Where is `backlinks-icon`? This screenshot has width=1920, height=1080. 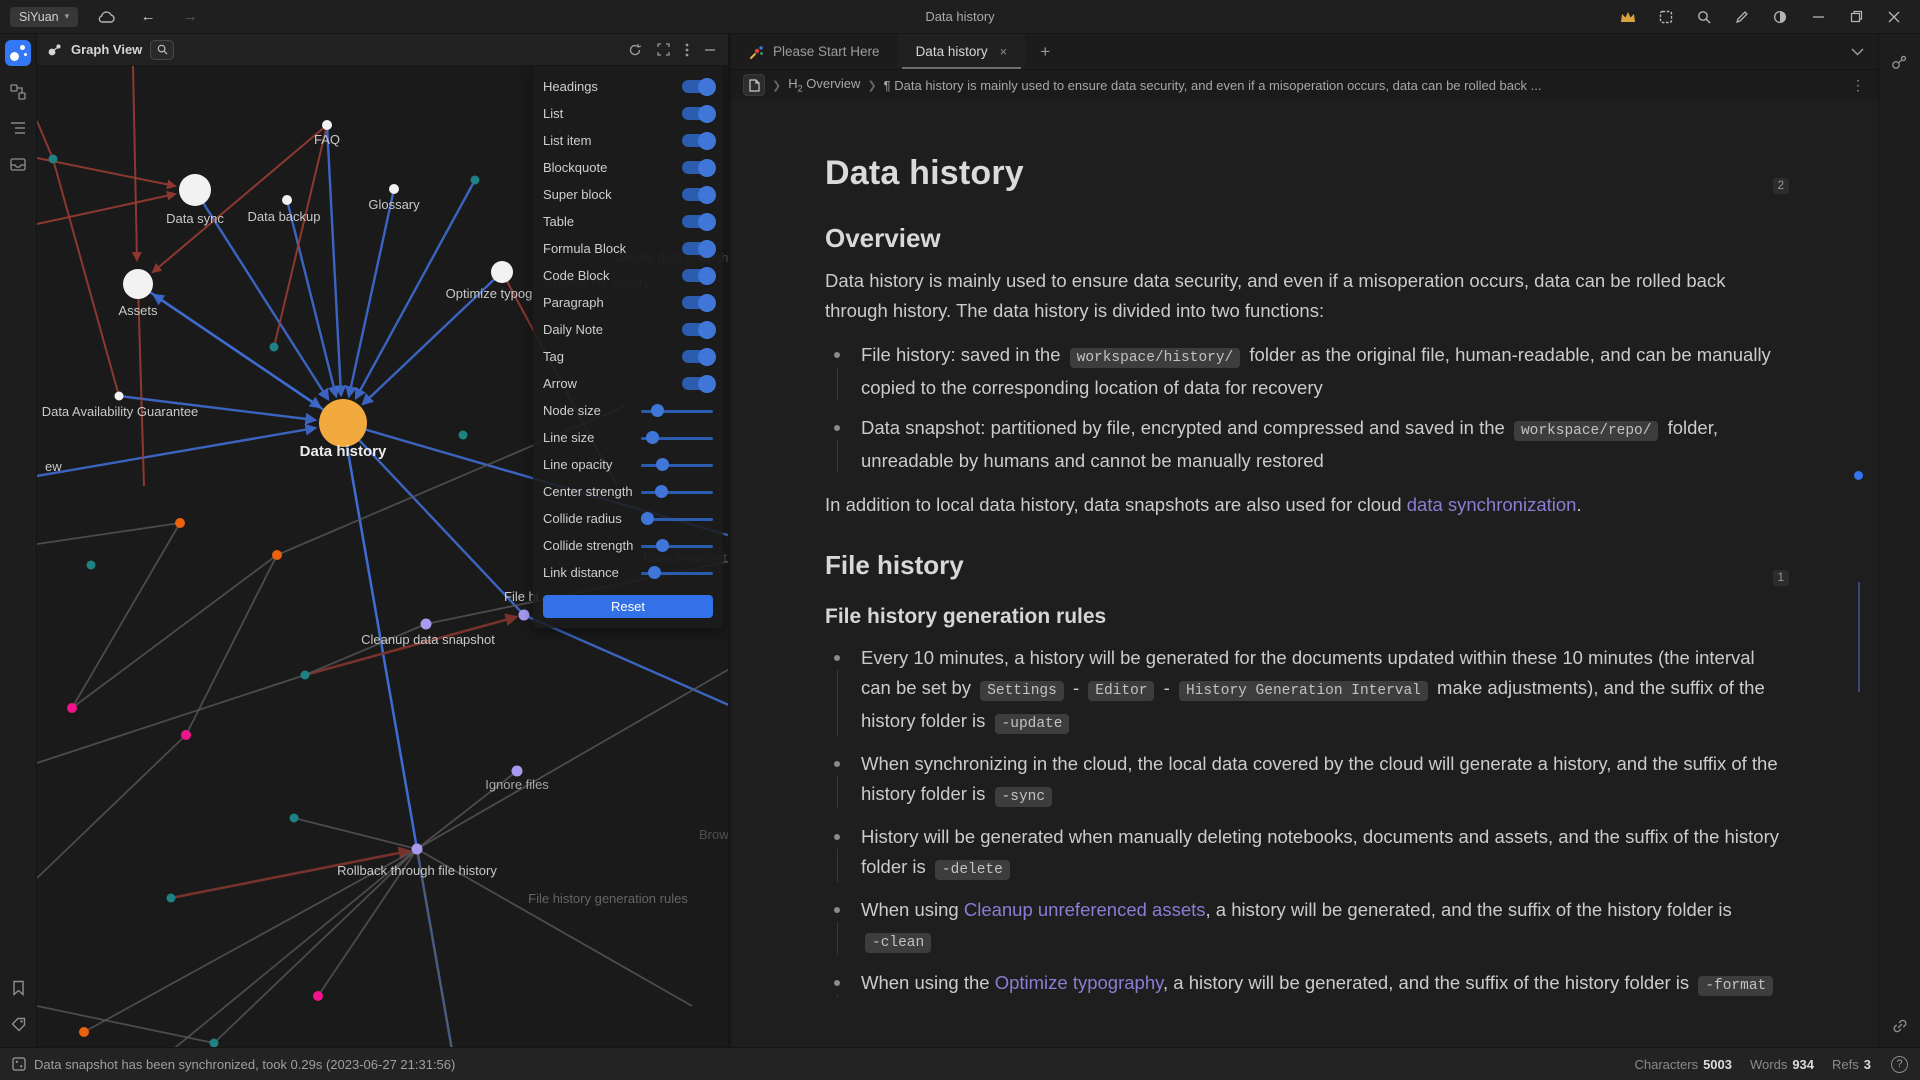 backlinks-icon is located at coordinates (1900, 1026).